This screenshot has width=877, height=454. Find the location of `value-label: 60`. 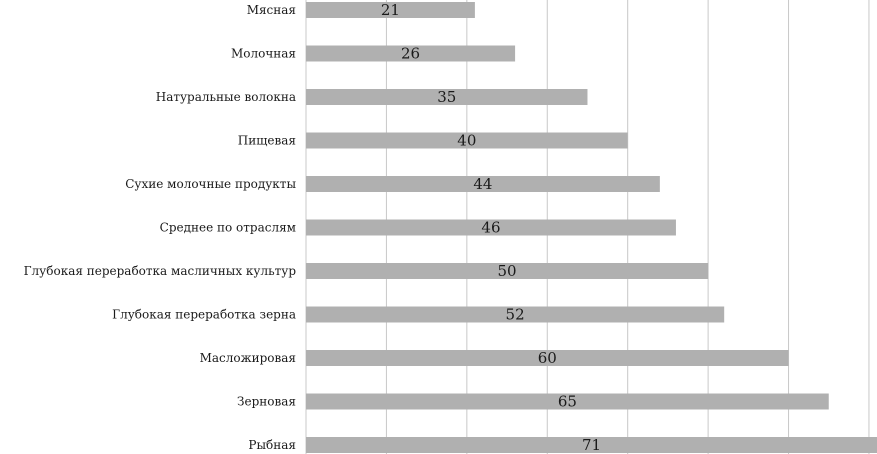

value-label: 60 is located at coordinates (547, 358).